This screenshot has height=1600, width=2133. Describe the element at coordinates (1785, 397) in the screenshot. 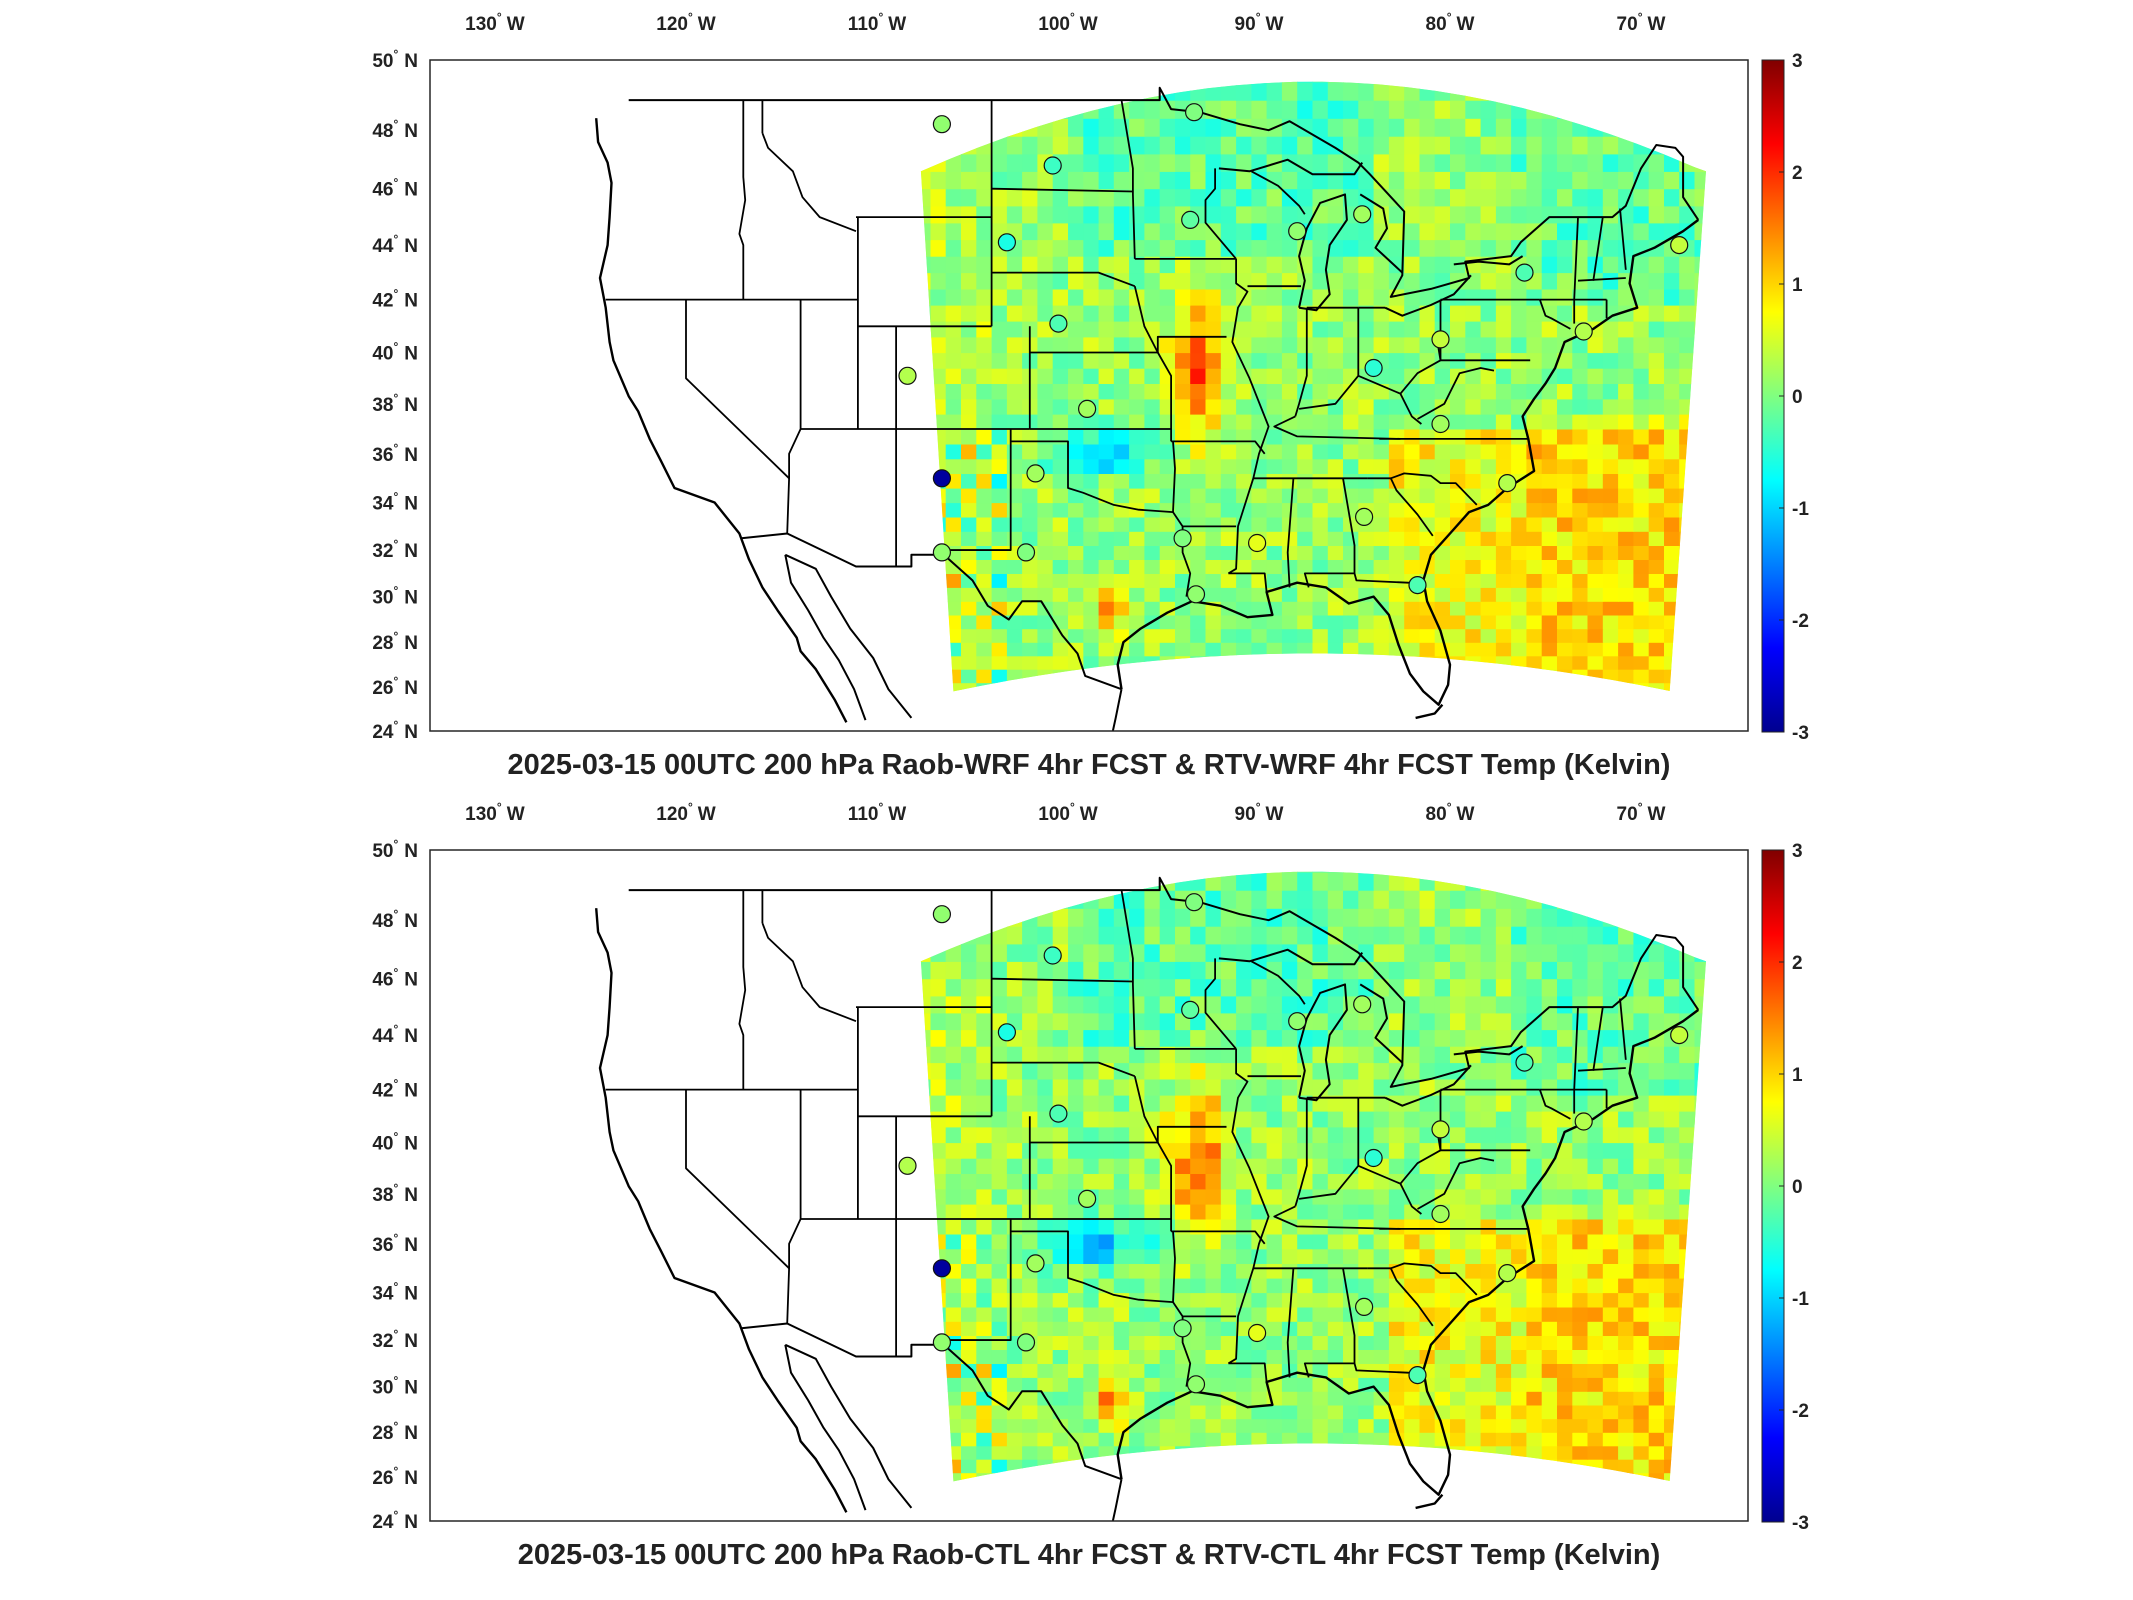

I see `colorbar-top: 3 2 1 0 -1 -2 -3` at that location.